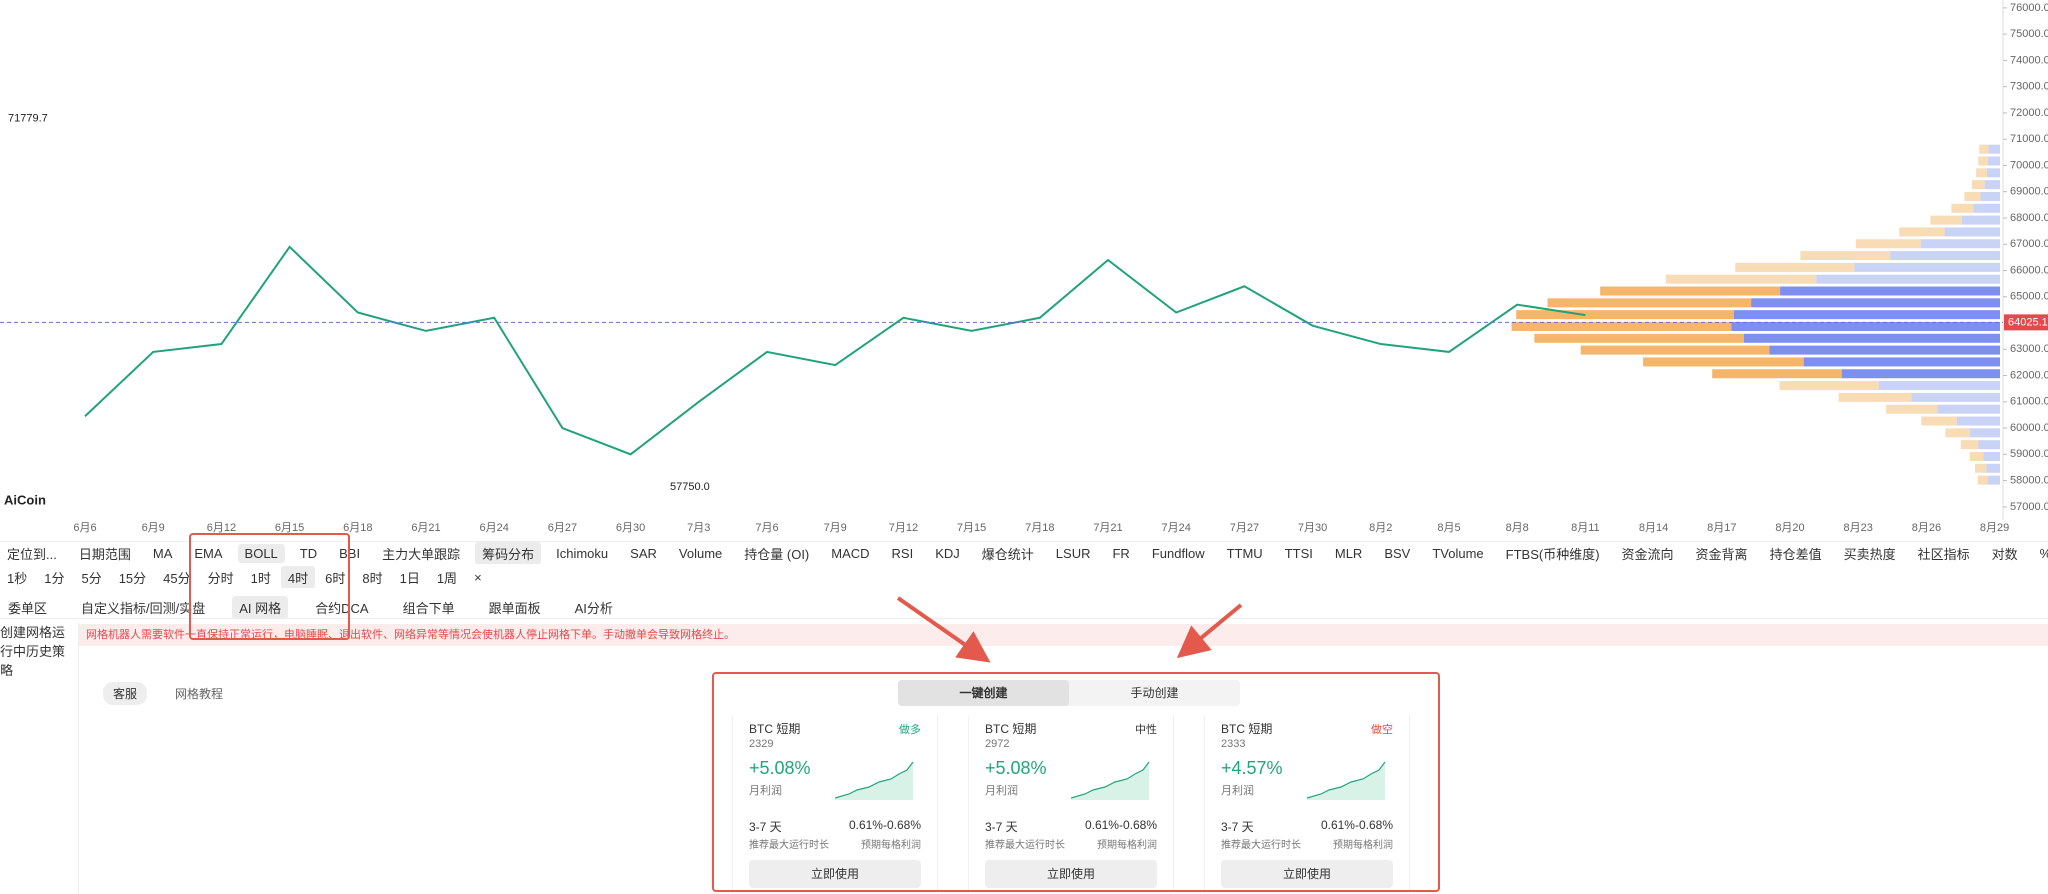 The height and width of the screenshot is (894, 2048). What do you see at coordinates (1721, 554) in the screenshot?
I see `indicator-button: 资金背离` at bounding box center [1721, 554].